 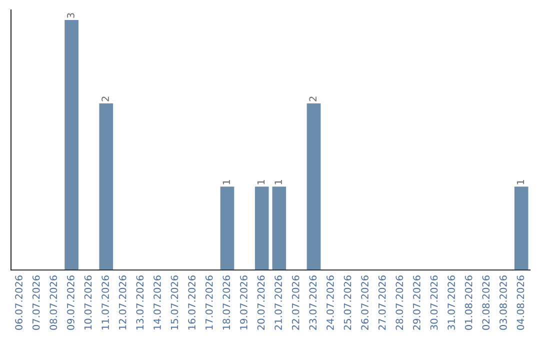 I want to click on x-tick-label: 09.07.2026, so click(x=70, y=302).